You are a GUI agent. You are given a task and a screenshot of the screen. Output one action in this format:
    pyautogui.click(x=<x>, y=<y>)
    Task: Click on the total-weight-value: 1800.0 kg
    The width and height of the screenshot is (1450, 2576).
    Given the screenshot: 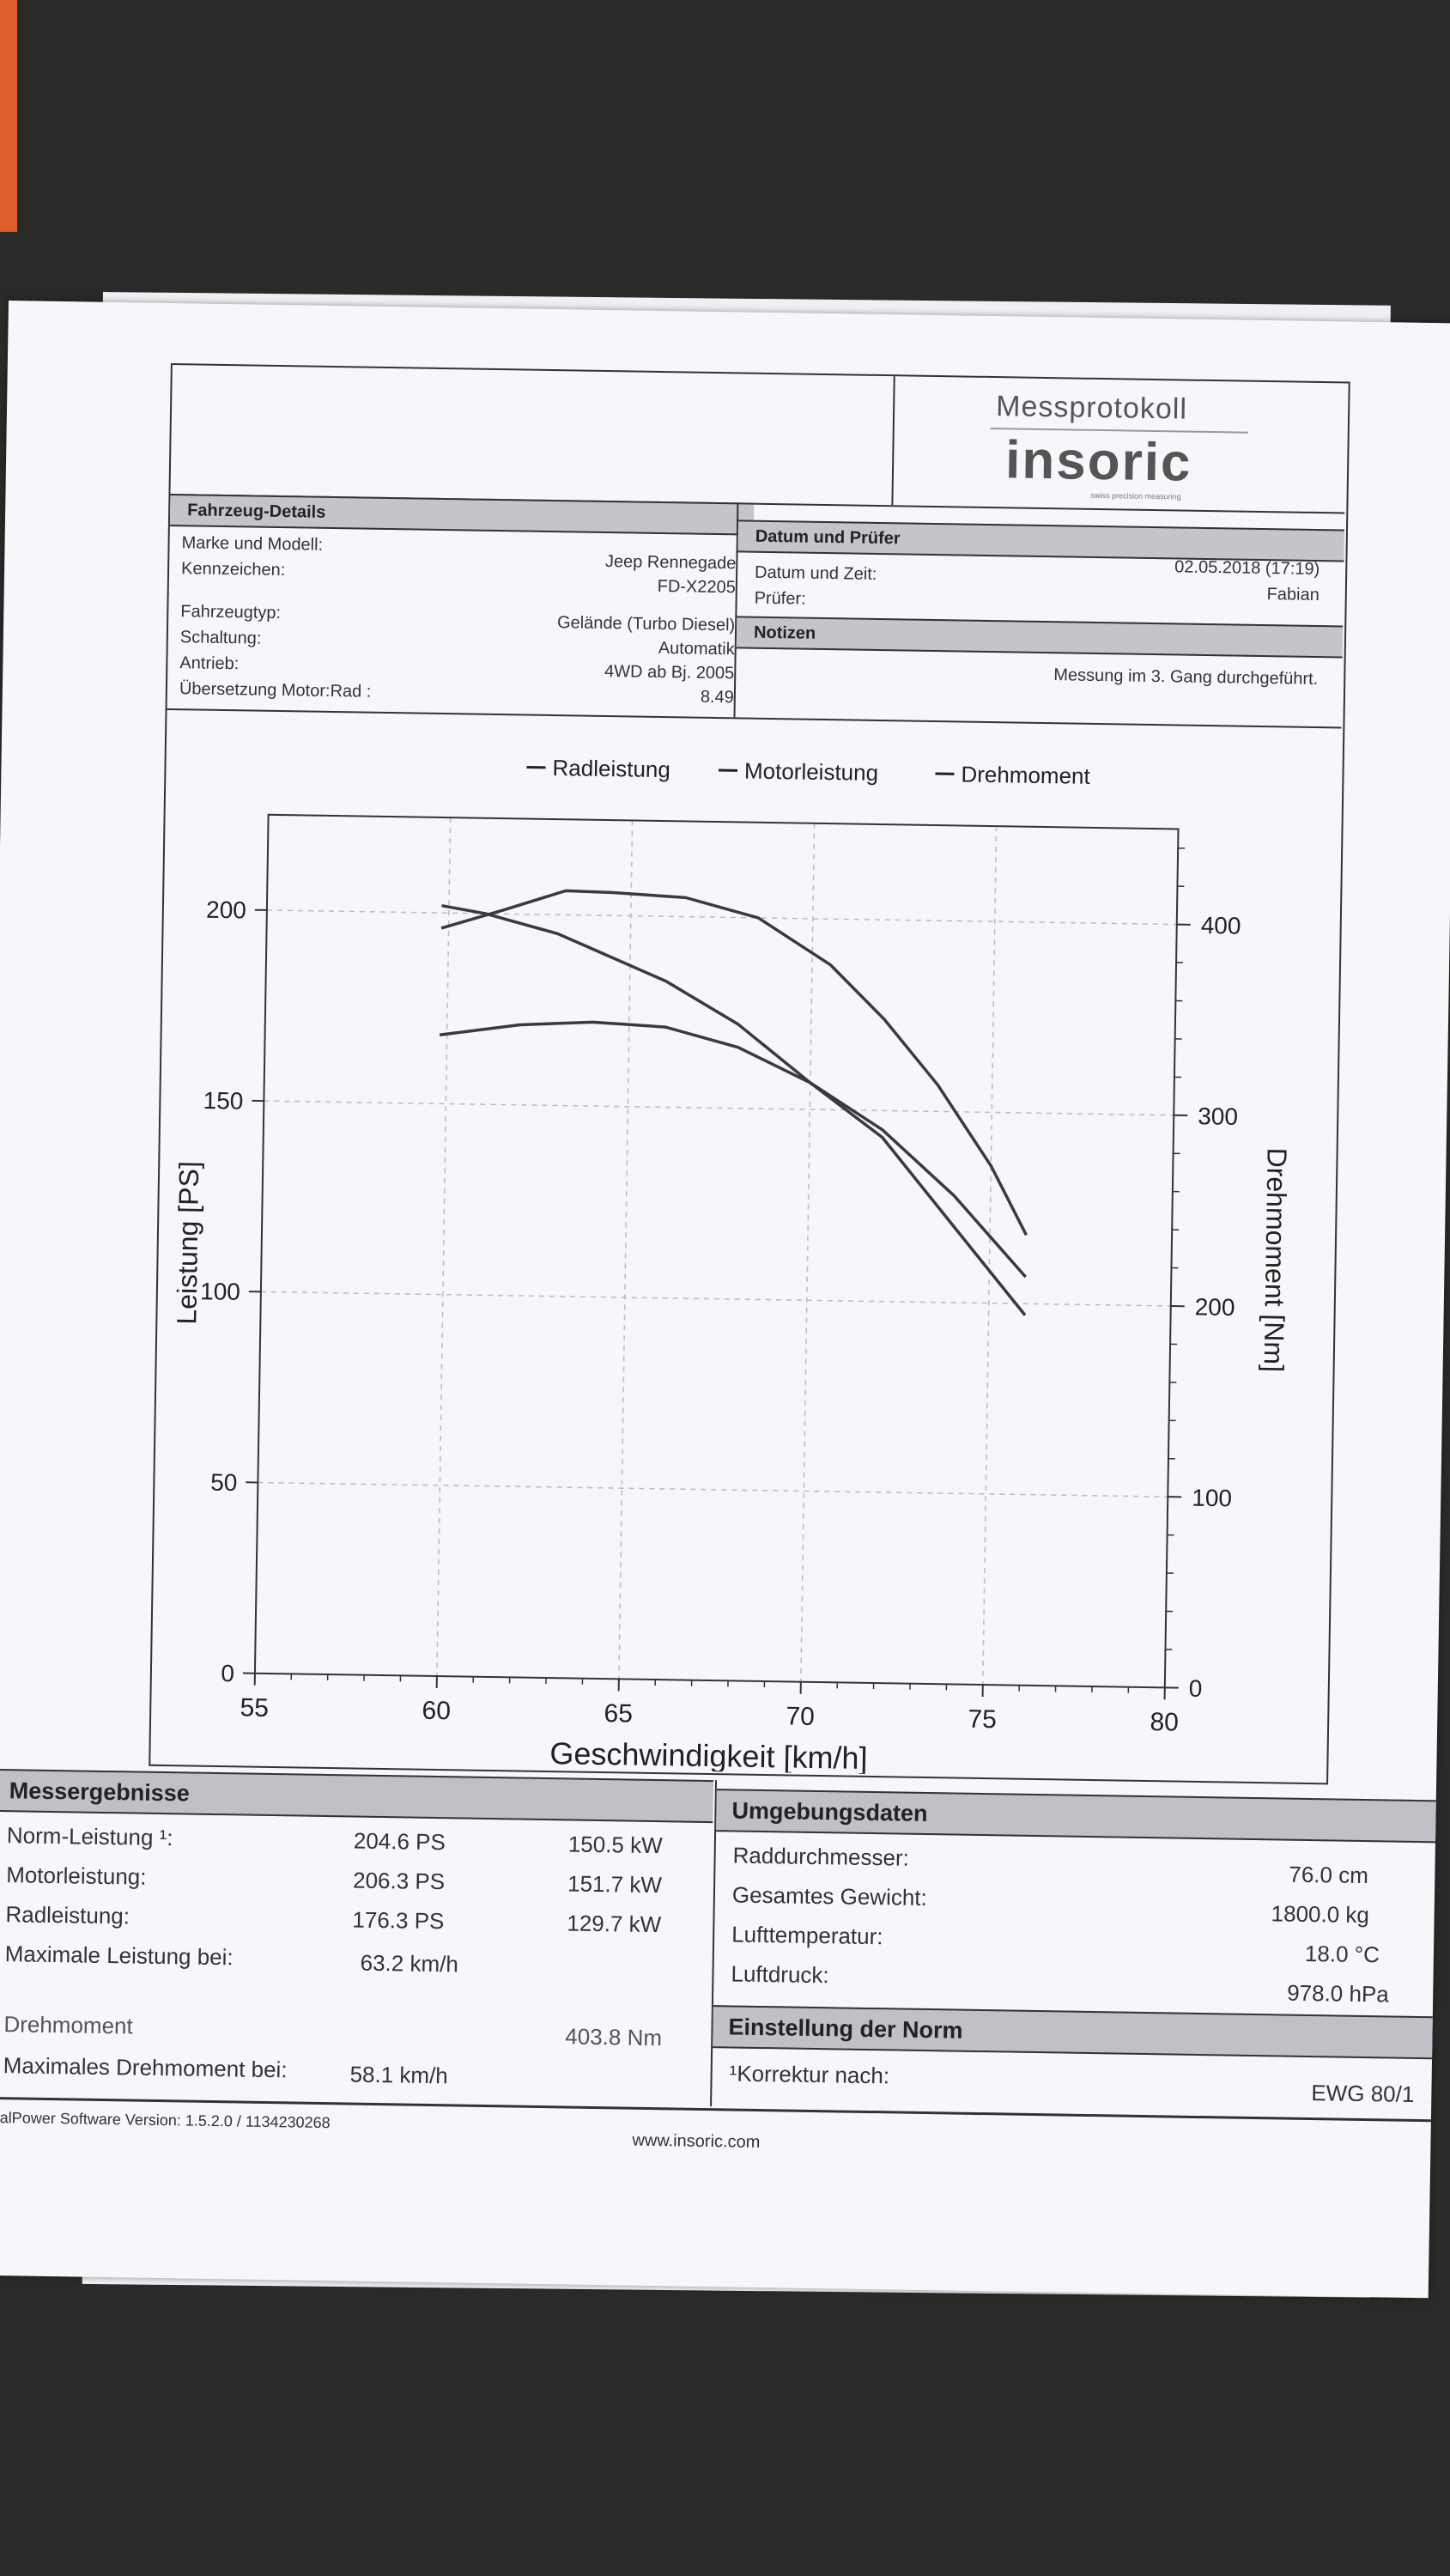 What is the action you would take?
    pyautogui.click(x=1320, y=1915)
    